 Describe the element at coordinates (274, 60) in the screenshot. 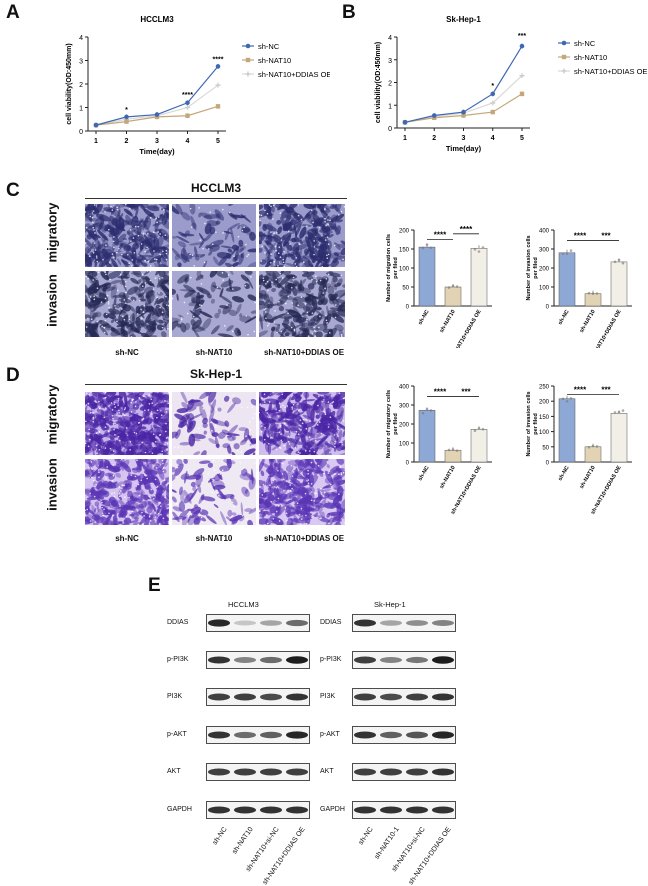

I see `legend-entry: sh-NAT10` at that location.